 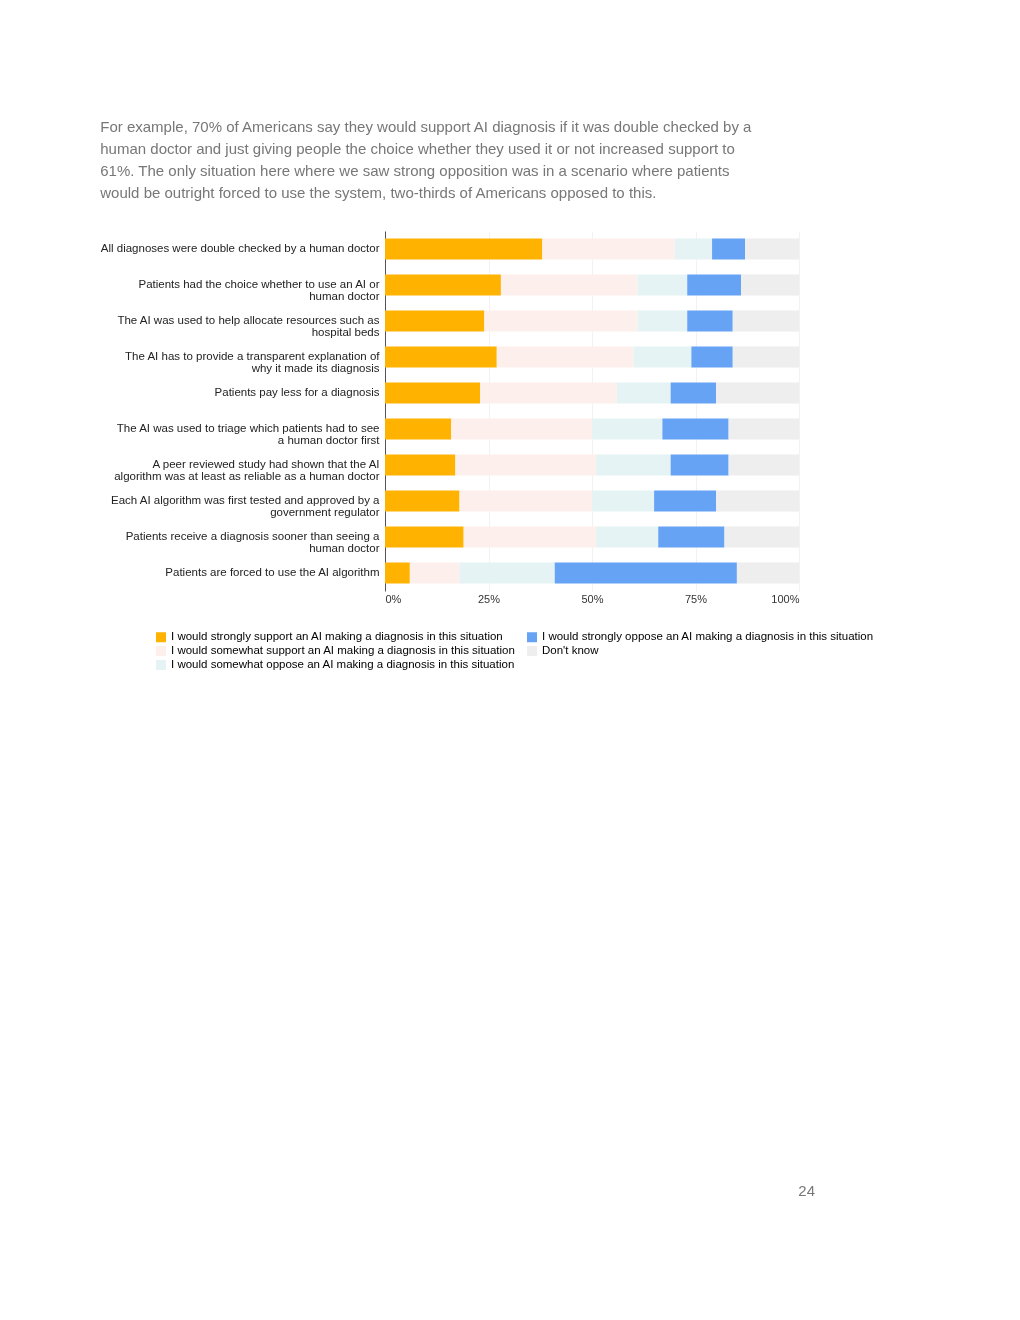 I want to click on y-tick-label: Patients receive a diagnosis sooner than seeing a human doctor, so click(x=253, y=542).